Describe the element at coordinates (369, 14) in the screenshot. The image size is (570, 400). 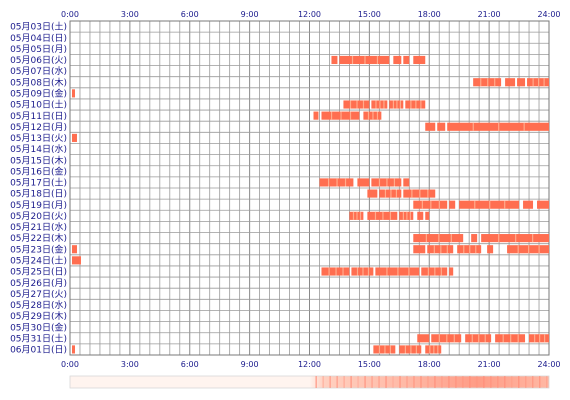
I see `x-tick-label-top: 15:00` at that location.